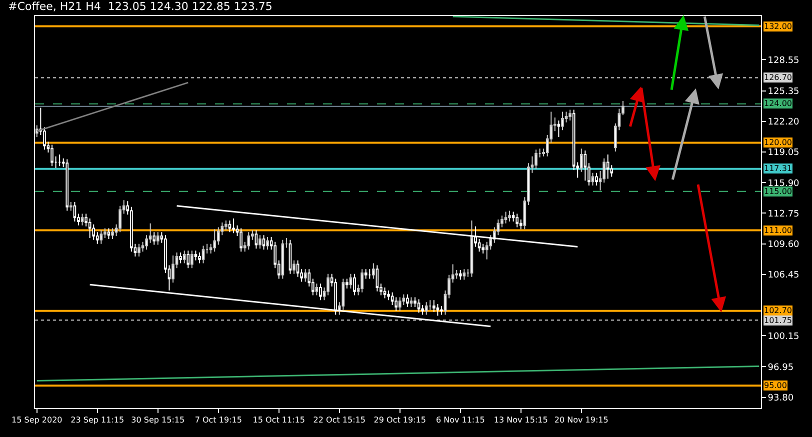 The width and height of the screenshot is (812, 437). I want to click on ref-line-label: 101.75, so click(778, 320).